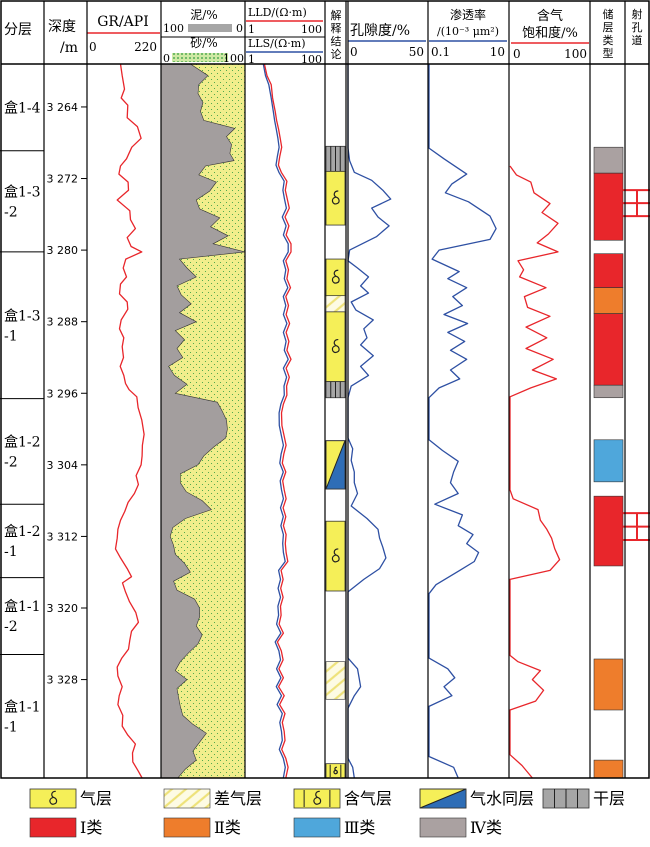 The image size is (650, 847). Describe the element at coordinates (239, 28) in the screenshot. I see `mud-scale-right: 0` at that location.